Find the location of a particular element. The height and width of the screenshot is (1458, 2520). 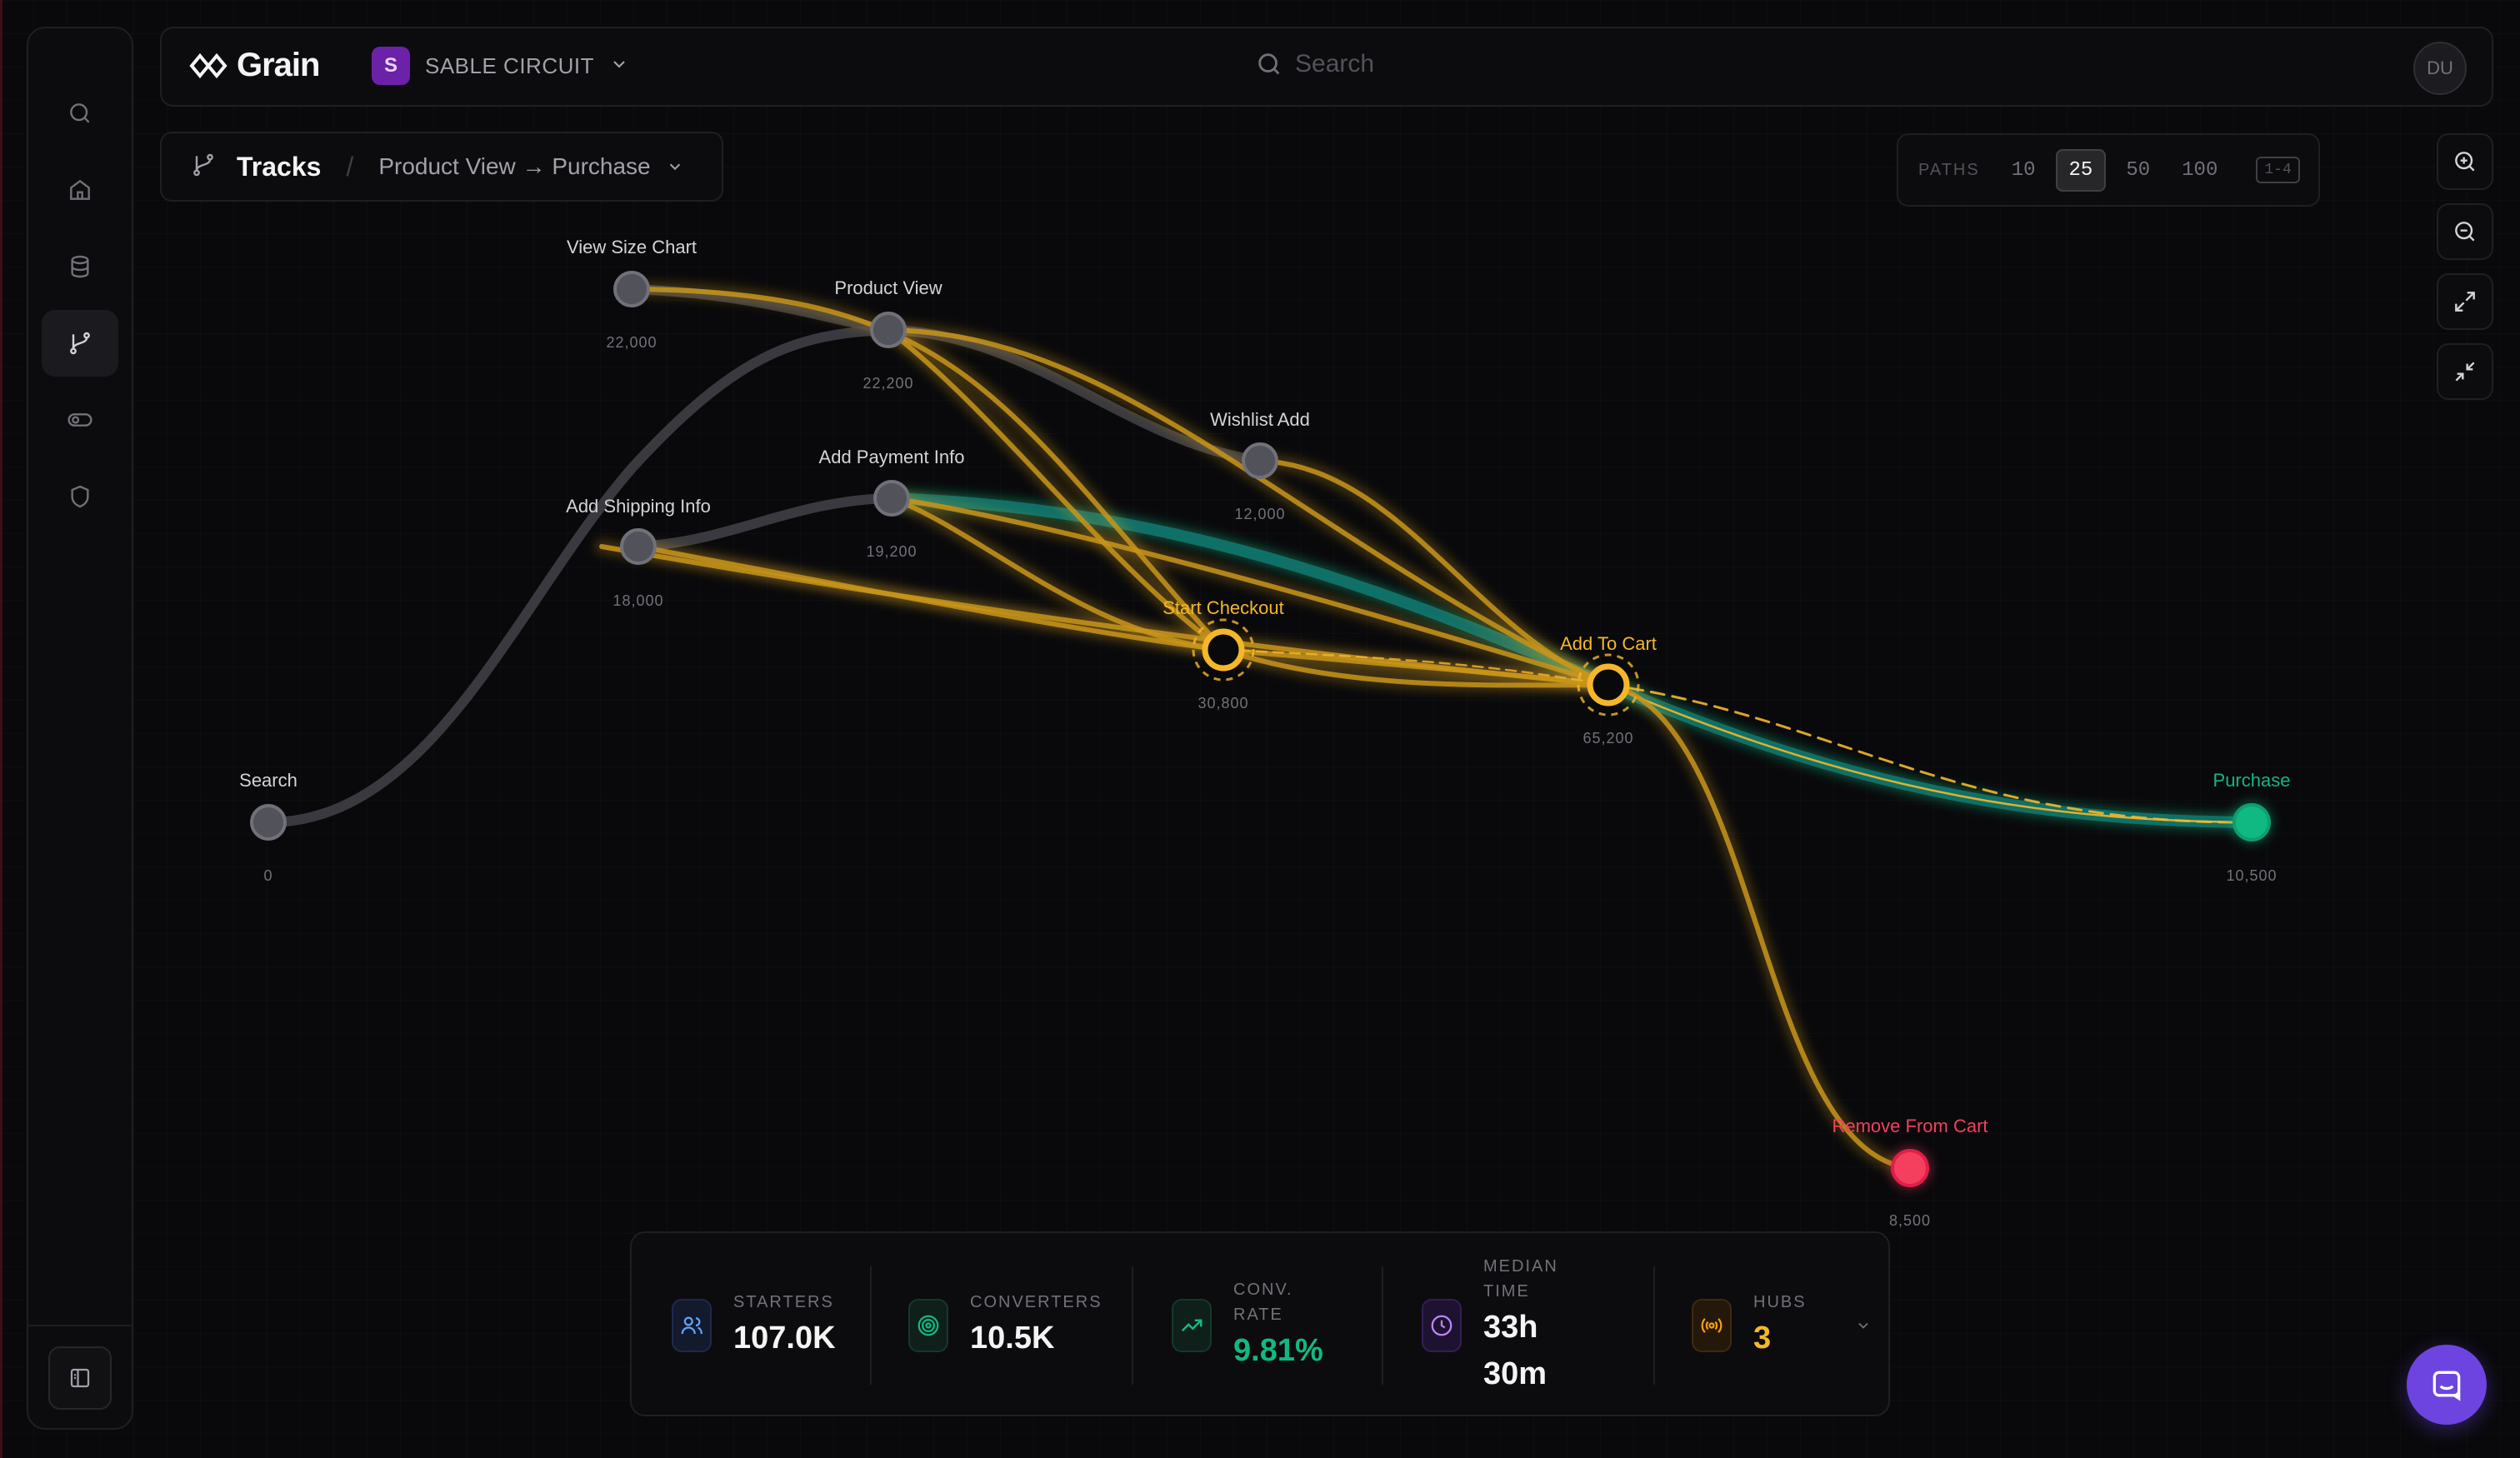

stat-value: 30m is located at coordinates (1515, 1373).